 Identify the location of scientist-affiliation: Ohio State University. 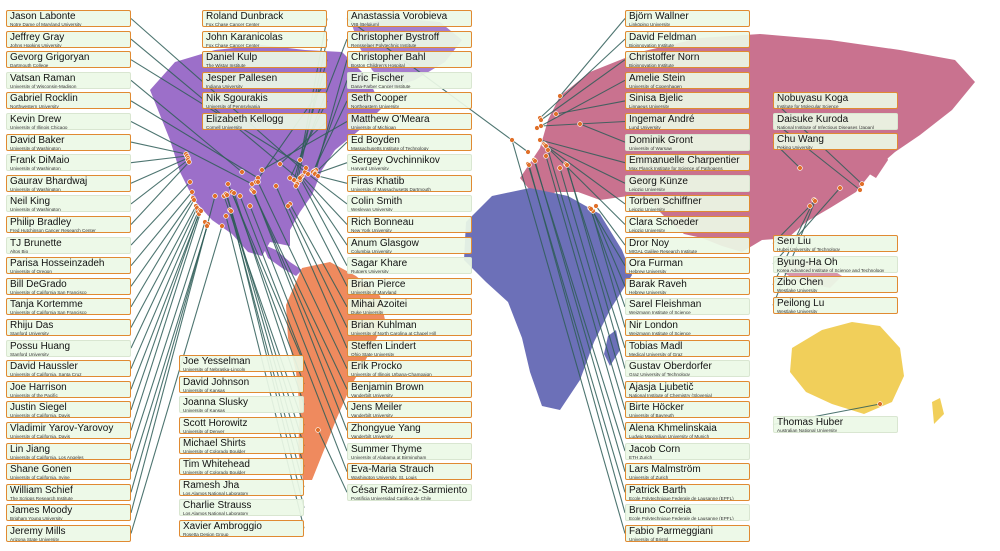
(373, 354).